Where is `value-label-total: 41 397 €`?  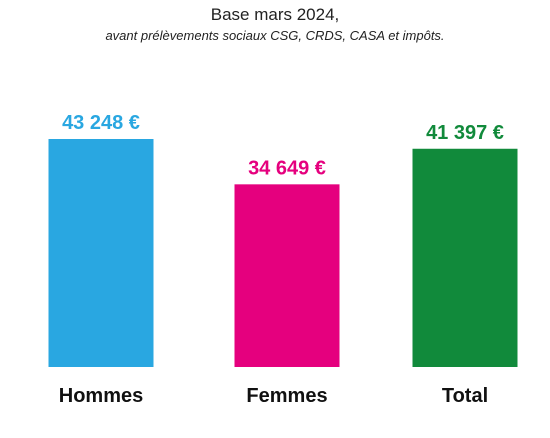 value-label-total: 41 397 € is located at coordinates (465, 133).